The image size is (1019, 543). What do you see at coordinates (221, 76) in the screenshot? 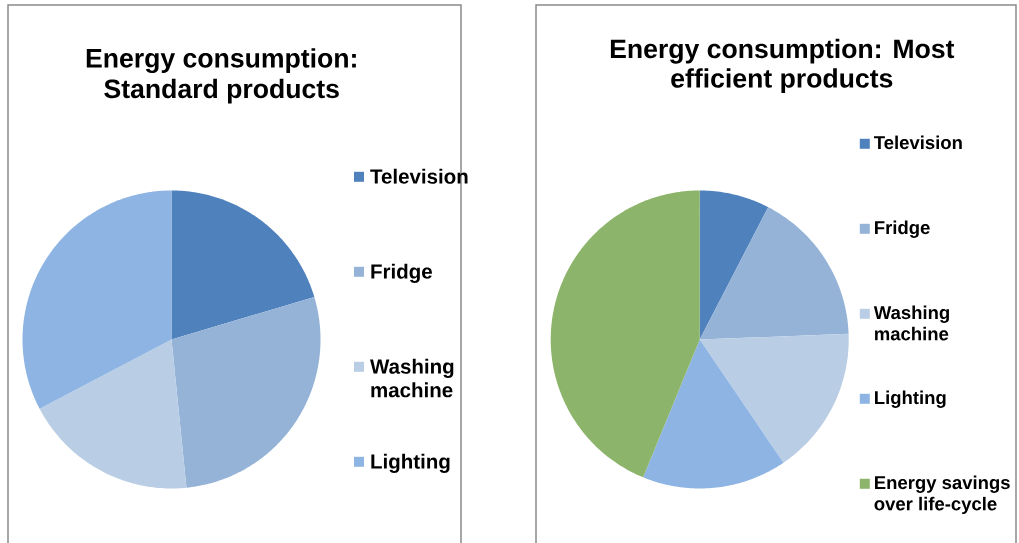
I see `chart-title: Energy consumption: Standard products` at bounding box center [221, 76].